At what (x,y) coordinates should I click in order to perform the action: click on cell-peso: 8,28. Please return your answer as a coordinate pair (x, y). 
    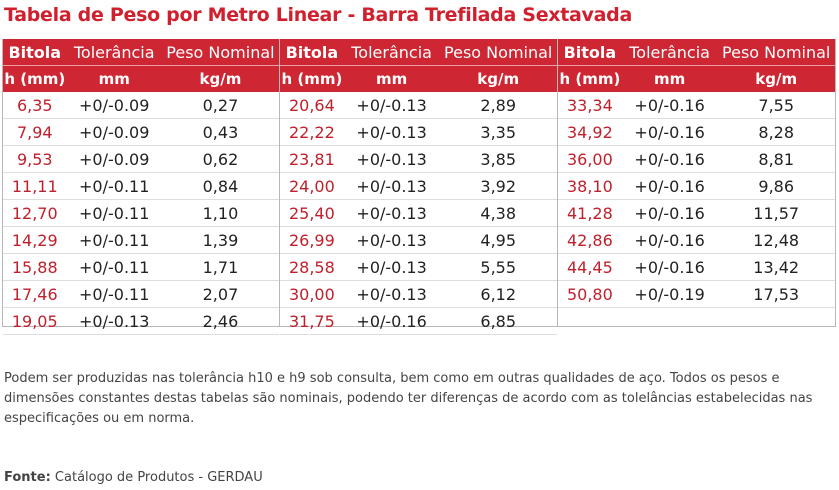
    Looking at the image, I should click on (776, 132).